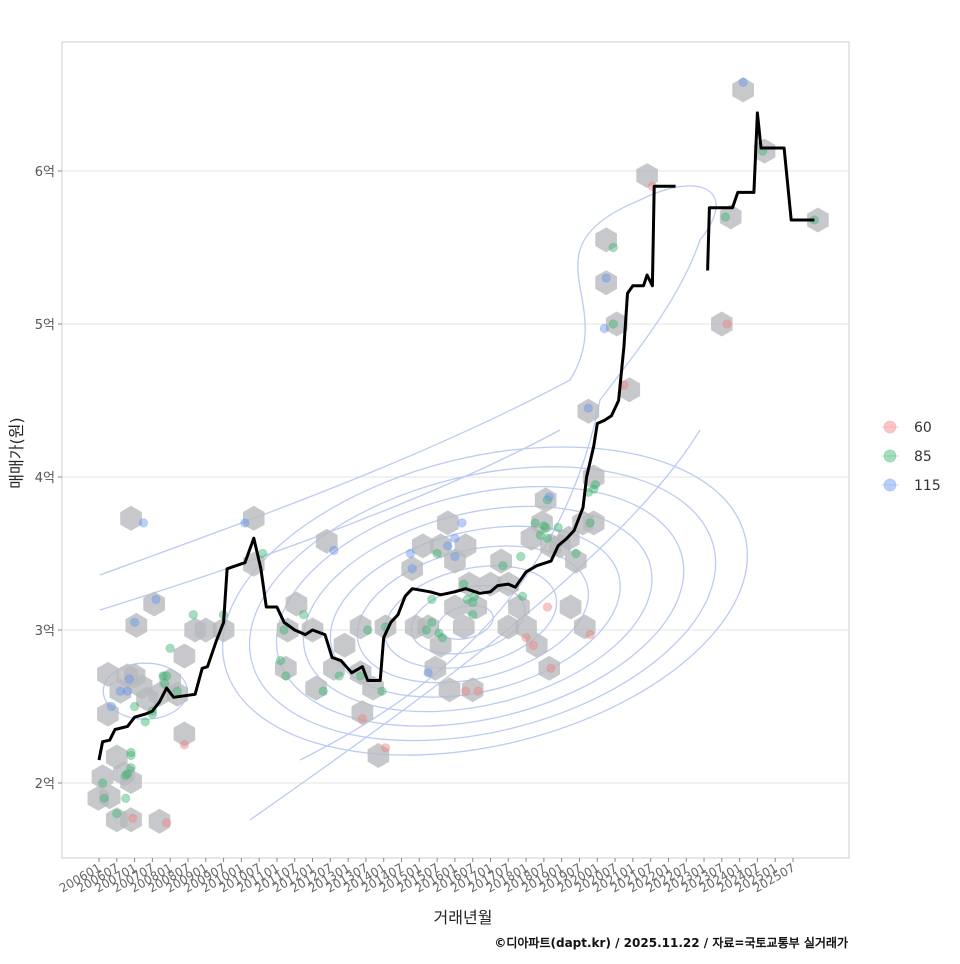  Describe the element at coordinates (923, 428) in the screenshot. I see `legend-label-60: 60` at that location.